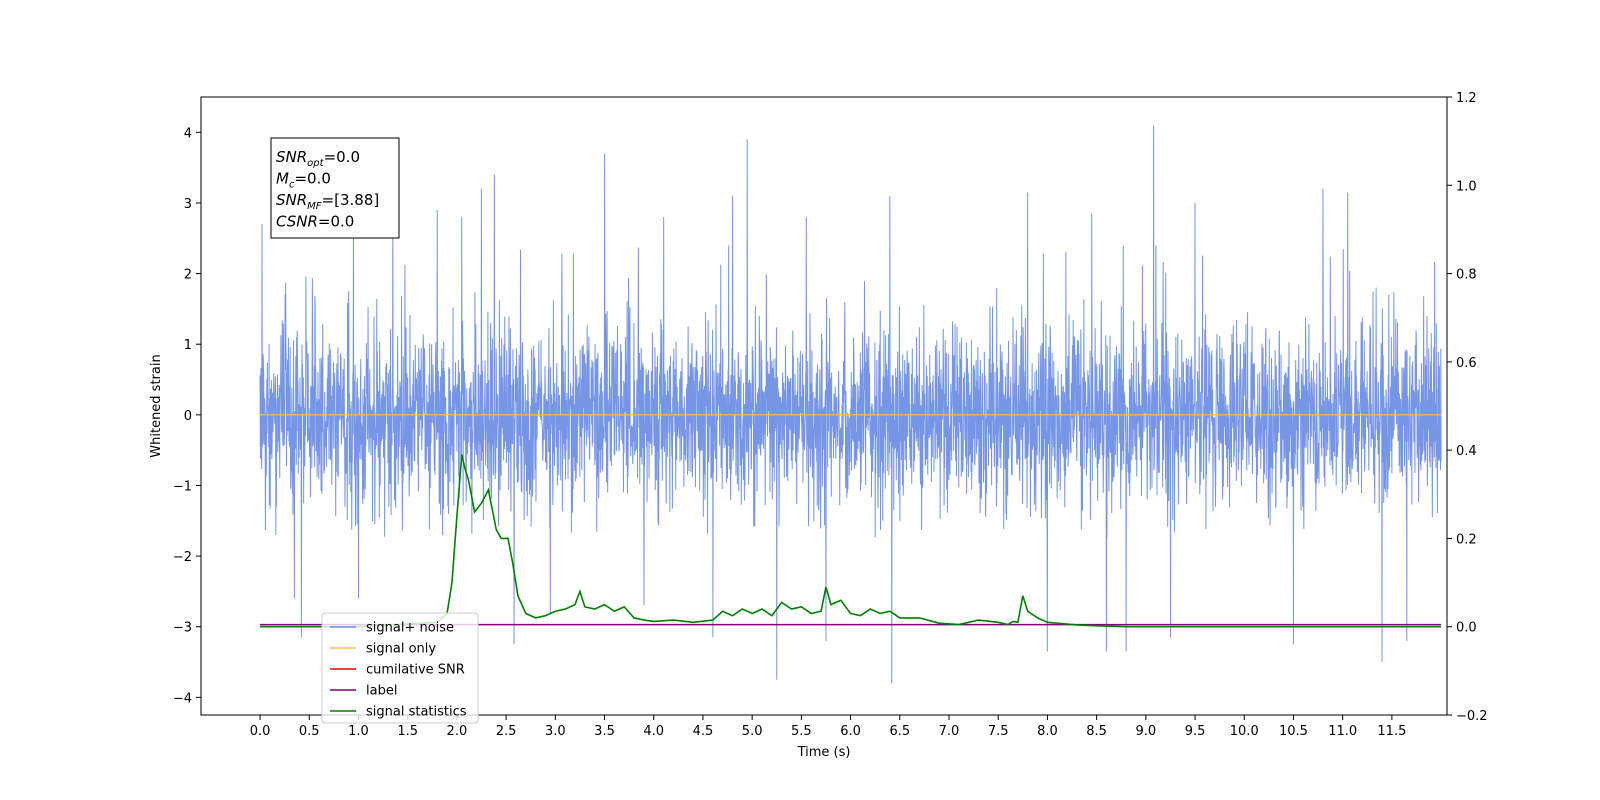  What do you see at coordinates (1472, 716) in the screenshot?
I see `y-right-tick-label: −0.2` at bounding box center [1472, 716].